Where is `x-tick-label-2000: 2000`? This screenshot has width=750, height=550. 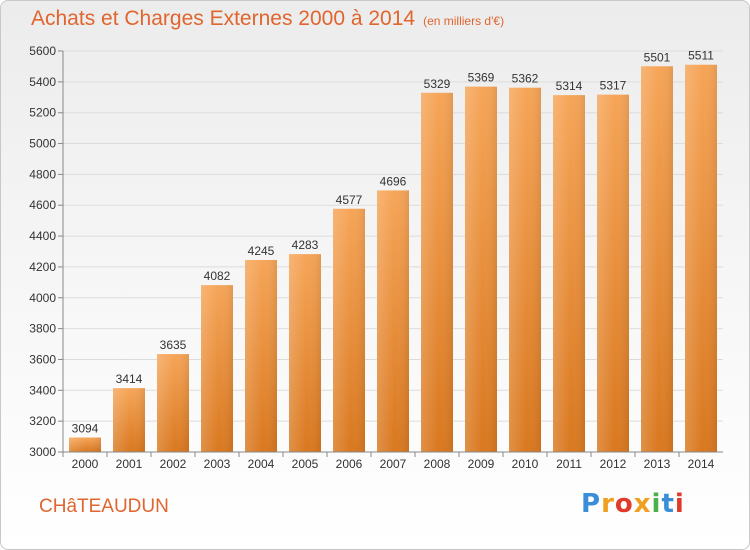 x-tick-label-2000: 2000 is located at coordinates (85, 464).